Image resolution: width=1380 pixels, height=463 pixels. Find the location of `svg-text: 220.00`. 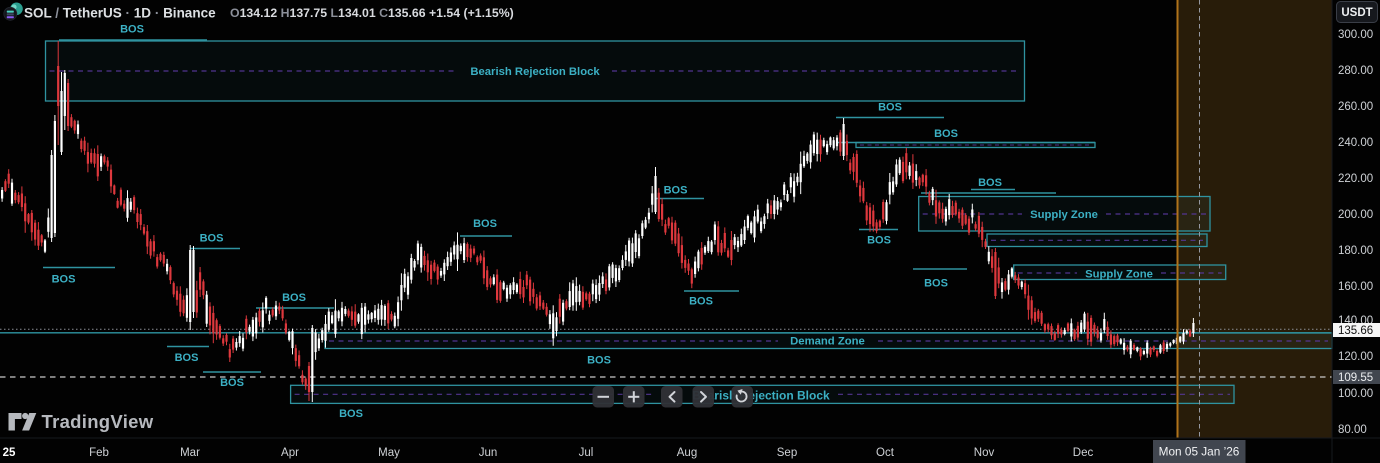

svg-text: 220.00 is located at coordinates (1355, 179).